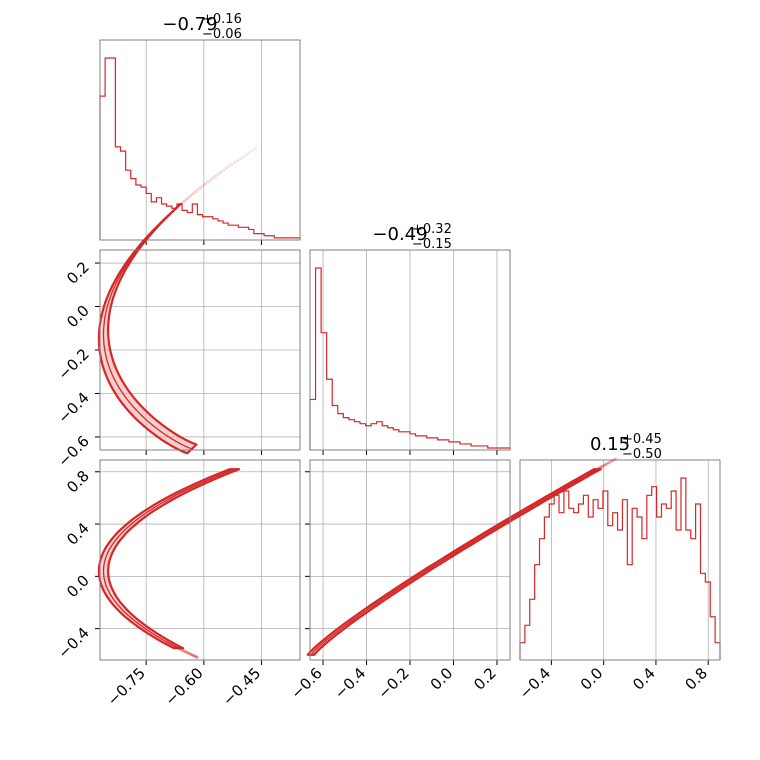 This screenshot has height=760, width=760. What do you see at coordinates (485, 679) in the screenshot?
I see `x-tick-label: 0.2` at bounding box center [485, 679].